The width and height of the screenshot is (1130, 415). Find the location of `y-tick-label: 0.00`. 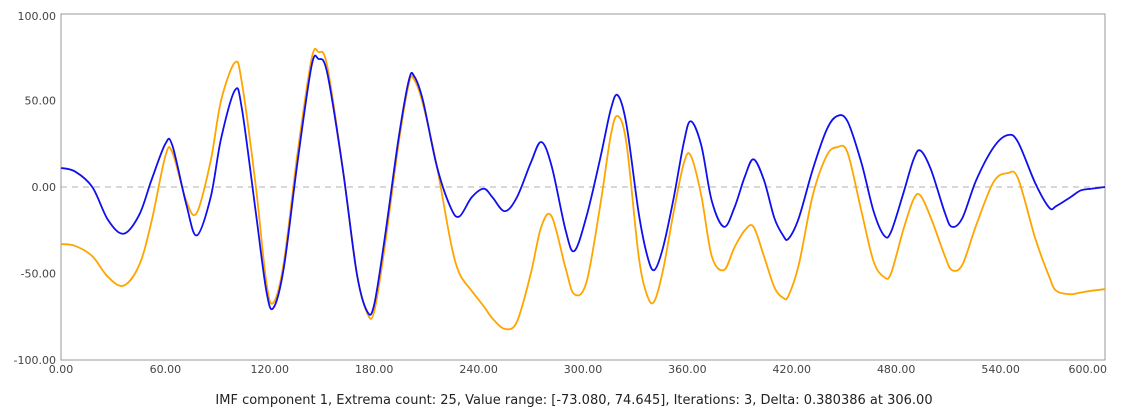

y-tick-label: 0.00 is located at coordinates (44, 187).